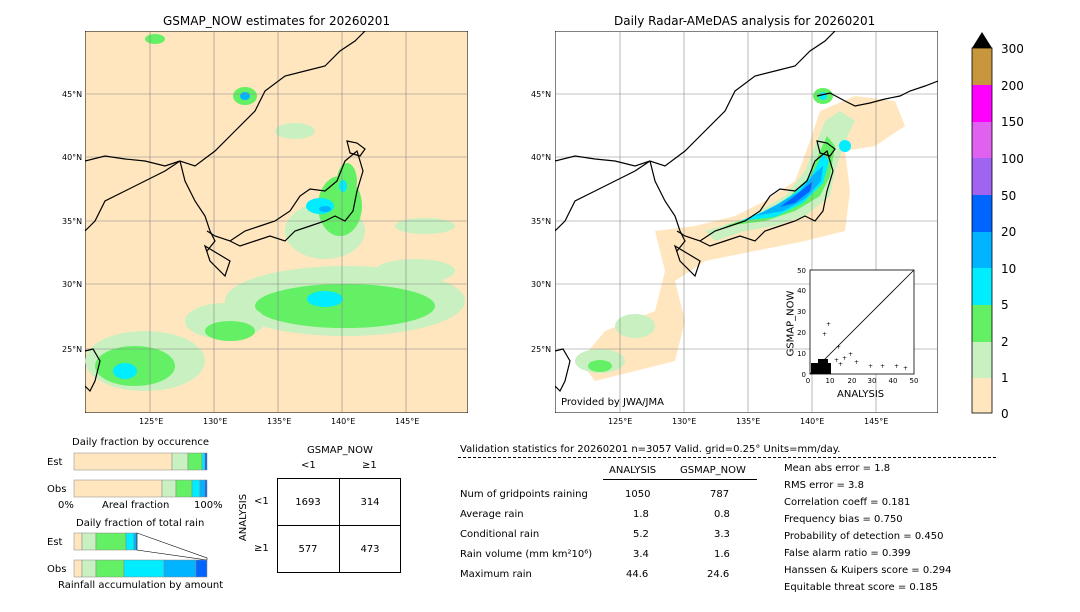  I want to click on right-lon-130: 130°E, so click(684, 421).